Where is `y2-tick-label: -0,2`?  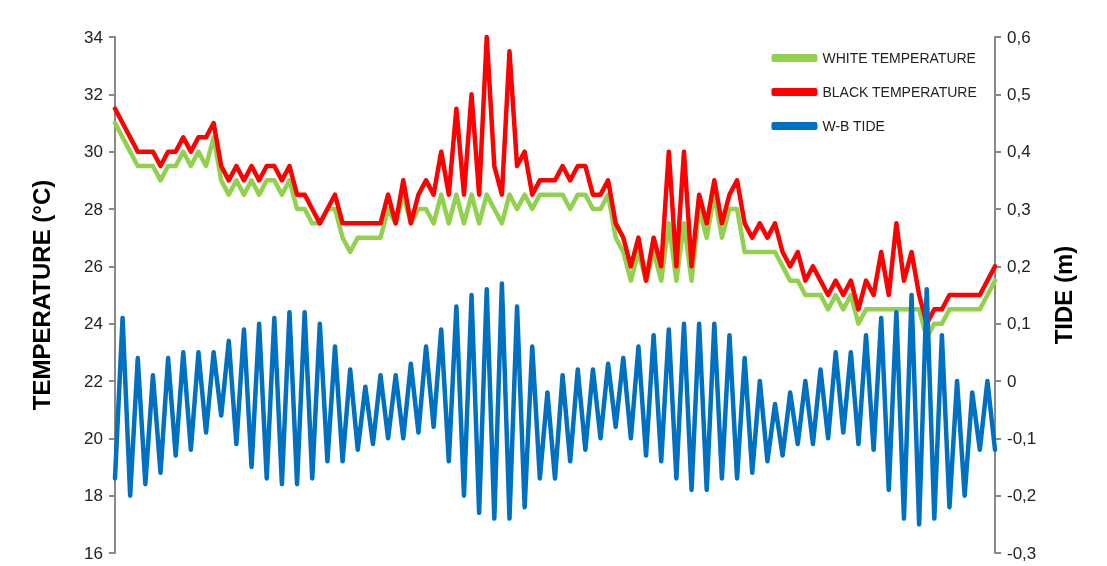
y2-tick-label: -0,2 is located at coordinates (1022, 496).